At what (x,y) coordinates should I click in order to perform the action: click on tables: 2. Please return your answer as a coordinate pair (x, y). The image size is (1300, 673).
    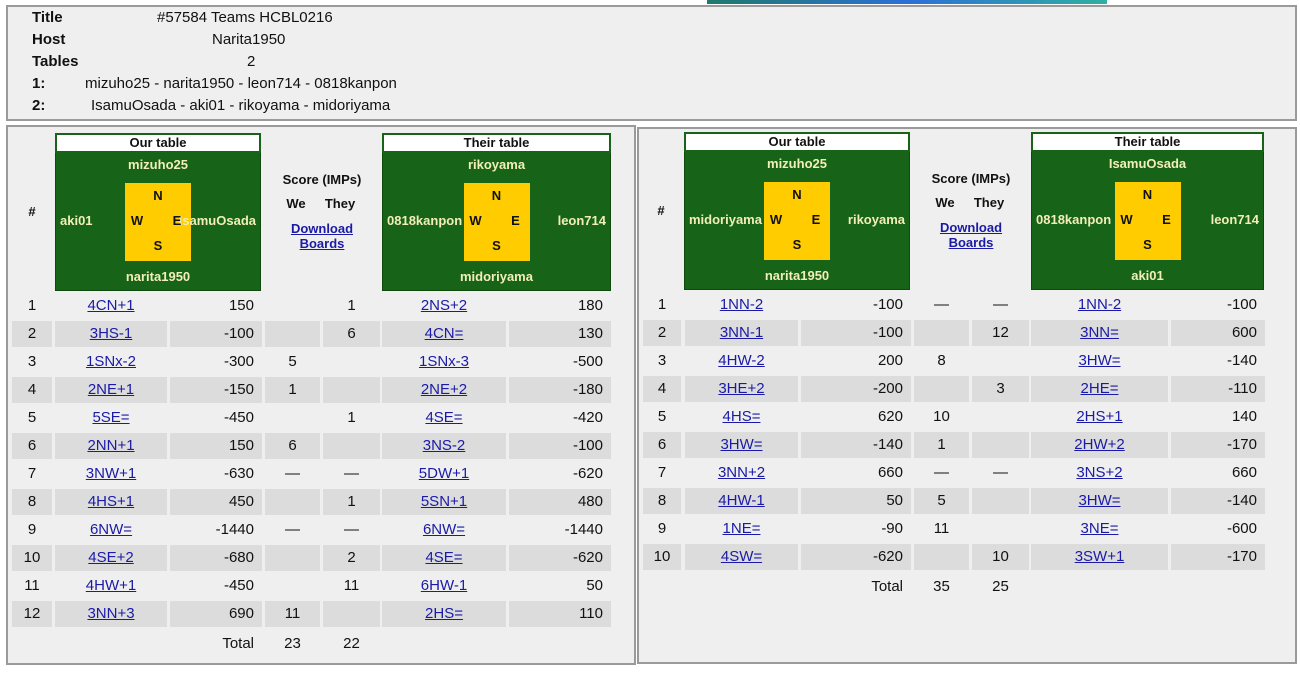
    Looking at the image, I should click on (251, 61).